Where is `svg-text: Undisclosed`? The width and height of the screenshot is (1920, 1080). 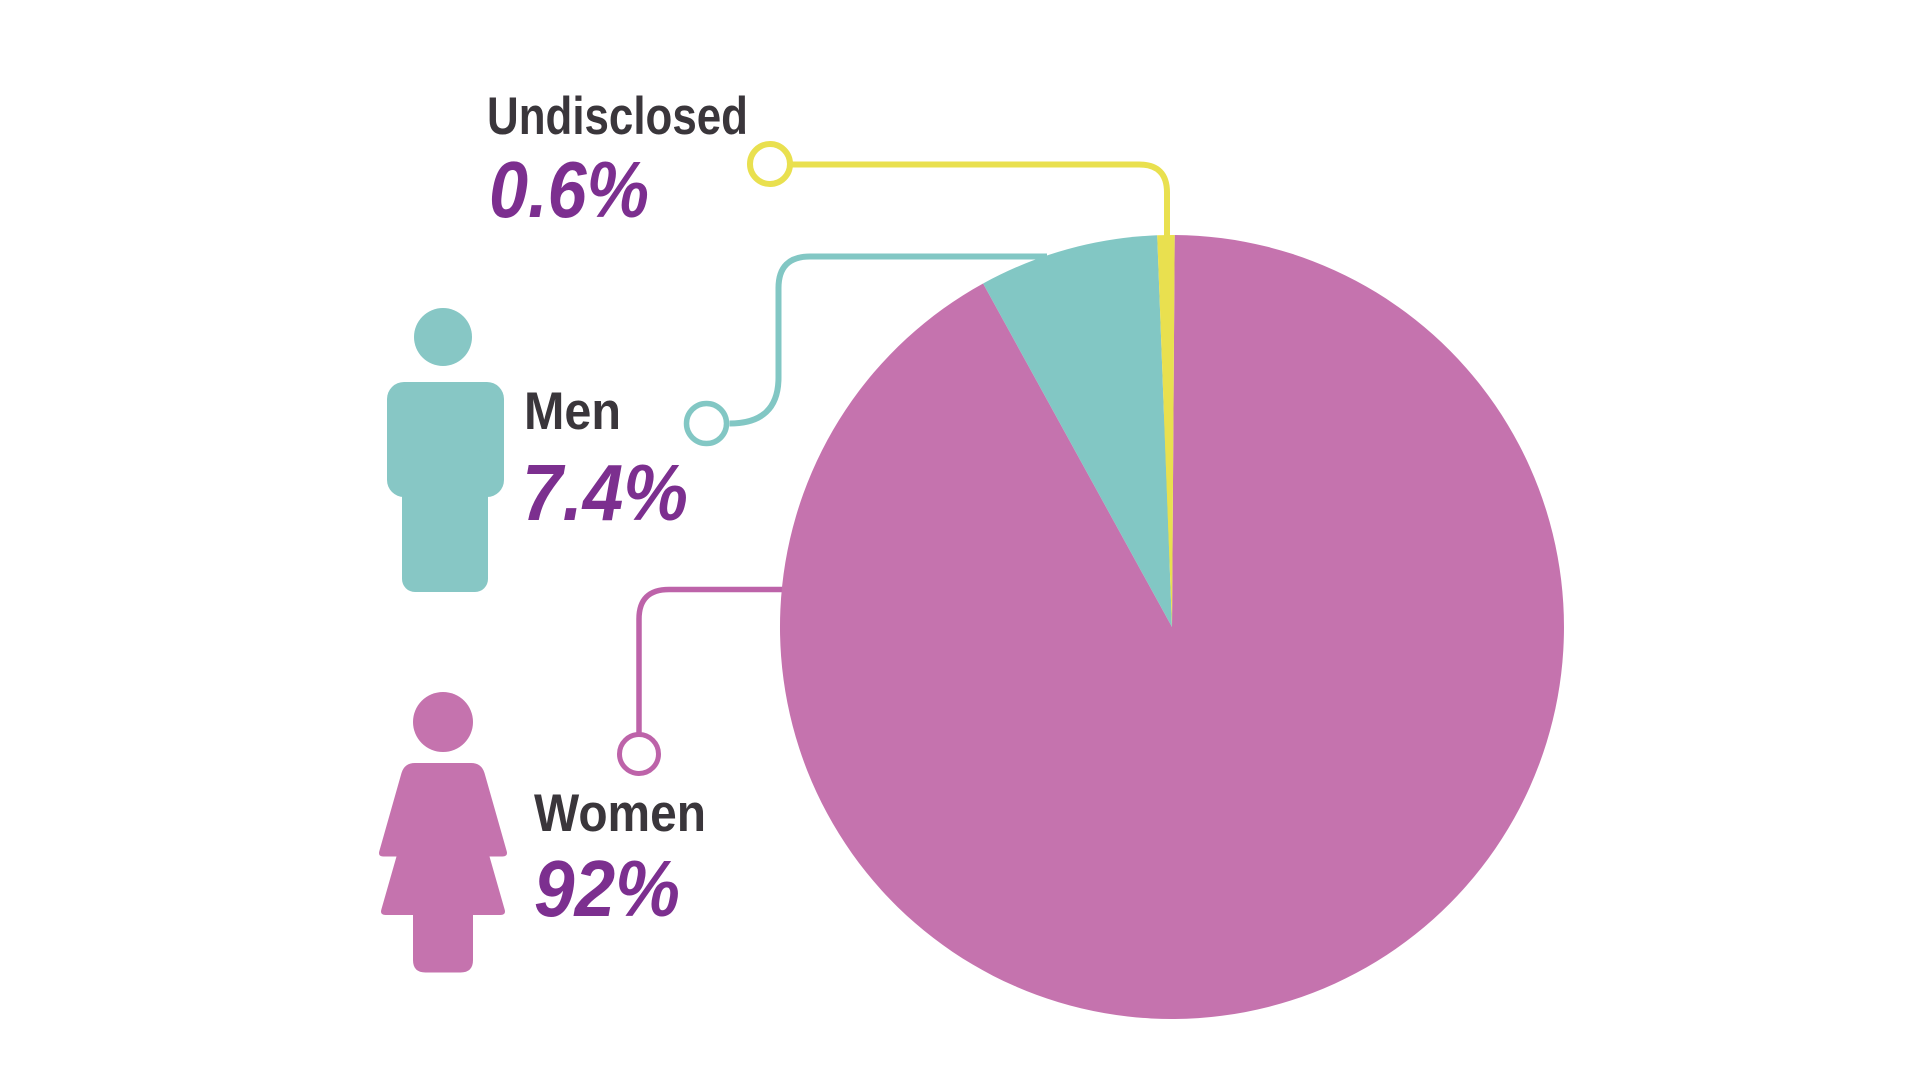 svg-text: Undisclosed is located at coordinates (617, 116).